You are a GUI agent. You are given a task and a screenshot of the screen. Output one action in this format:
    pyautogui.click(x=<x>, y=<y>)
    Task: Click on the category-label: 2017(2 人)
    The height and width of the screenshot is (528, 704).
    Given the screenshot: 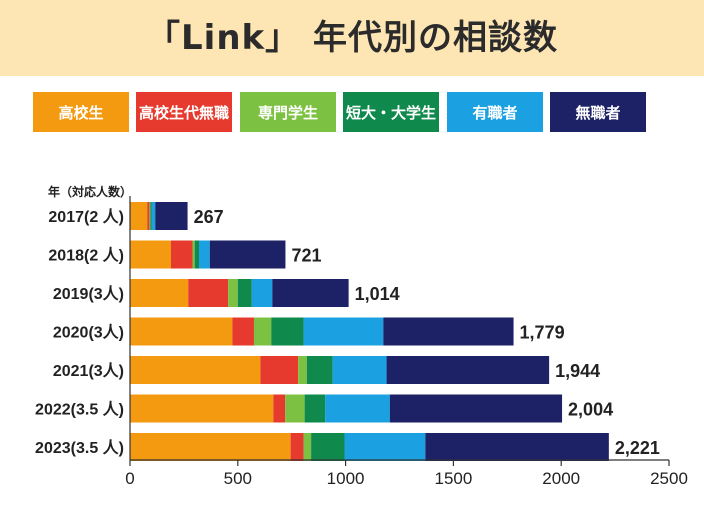 What is the action you would take?
    pyautogui.click(x=86, y=217)
    